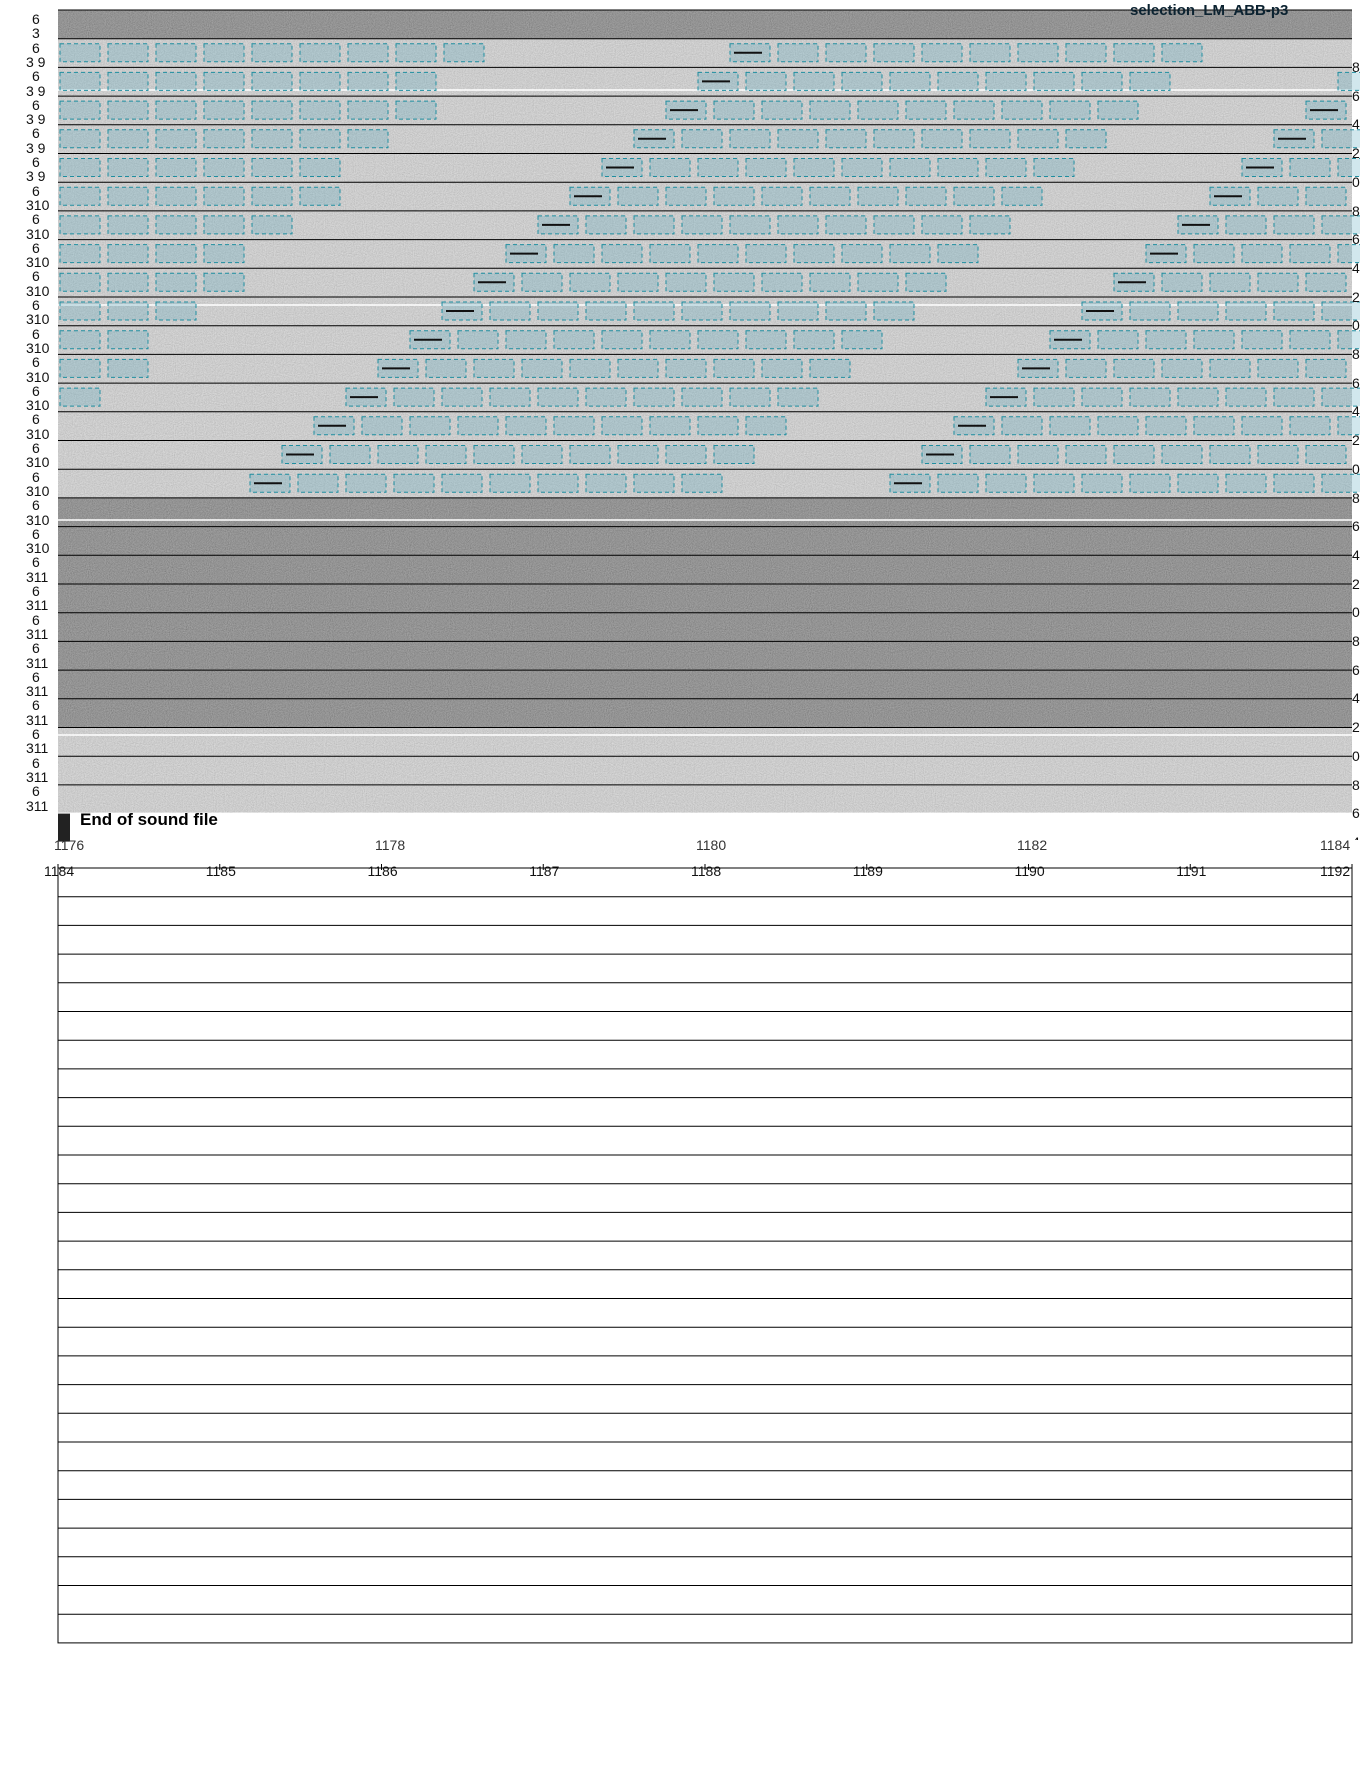 Image resolution: width=1360 pixels, height=1765 pixels. I want to click on row-right-label: 8, so click(1356, 784).